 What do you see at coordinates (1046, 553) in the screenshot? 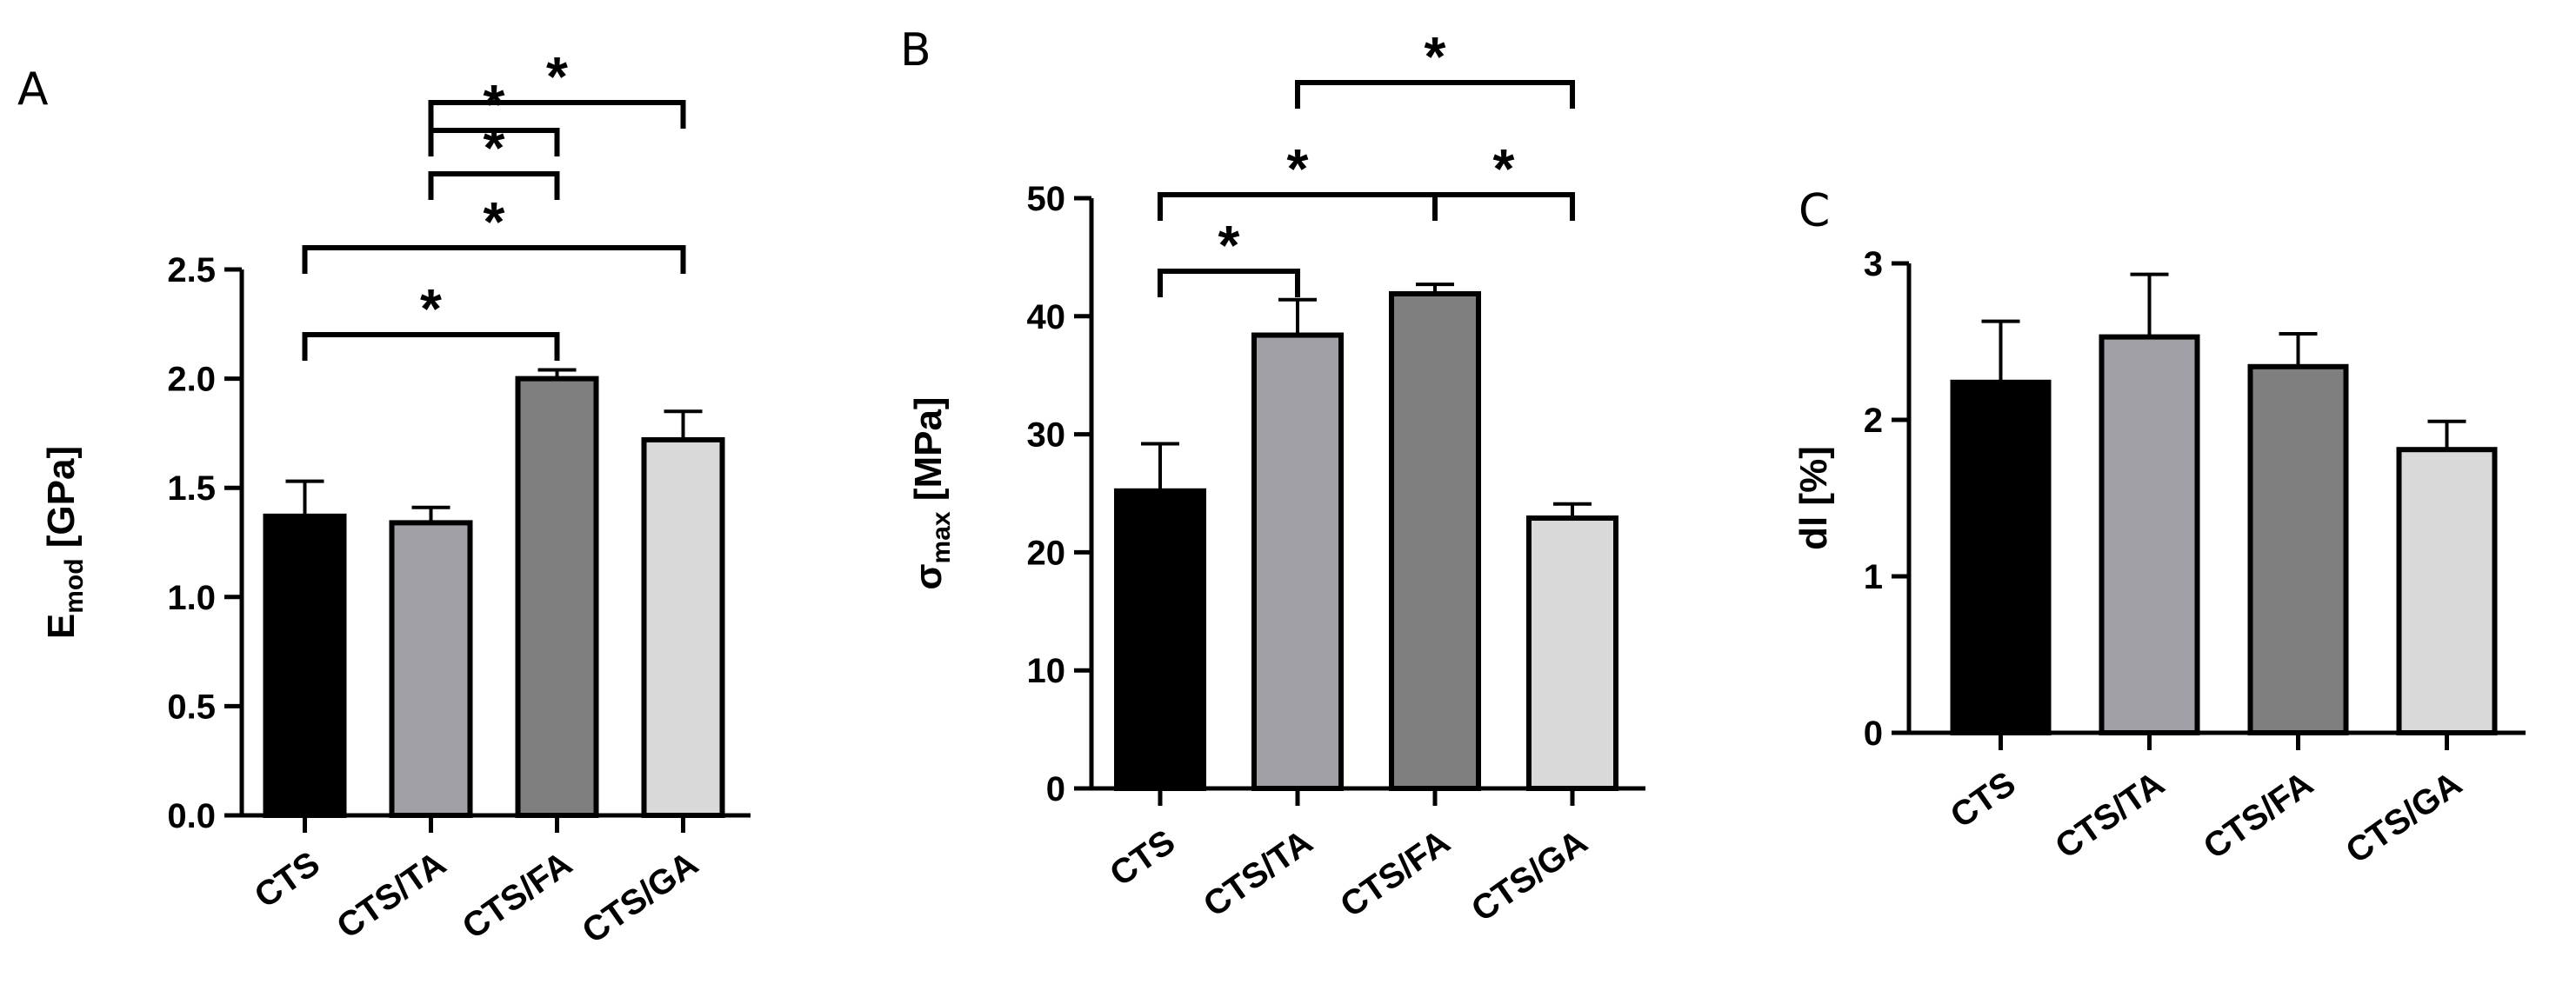
I see `y-tick-label: 20` at bounding box center [1046, 553].